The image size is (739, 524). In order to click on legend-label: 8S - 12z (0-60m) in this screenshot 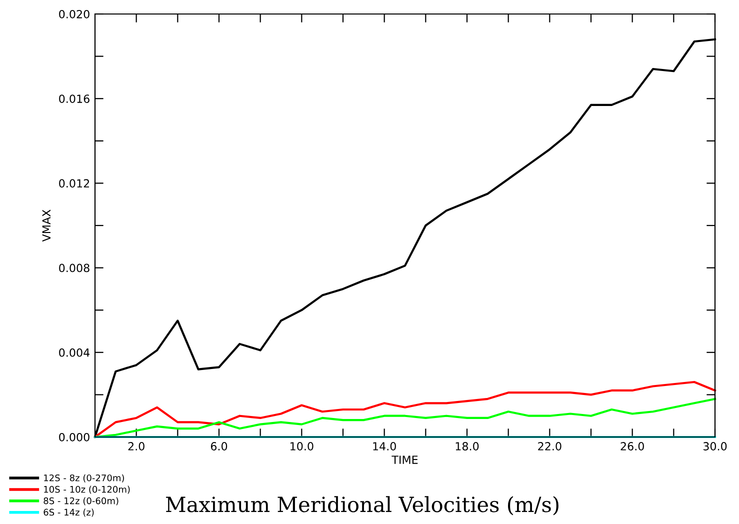, I will do `click(81, 501)`.